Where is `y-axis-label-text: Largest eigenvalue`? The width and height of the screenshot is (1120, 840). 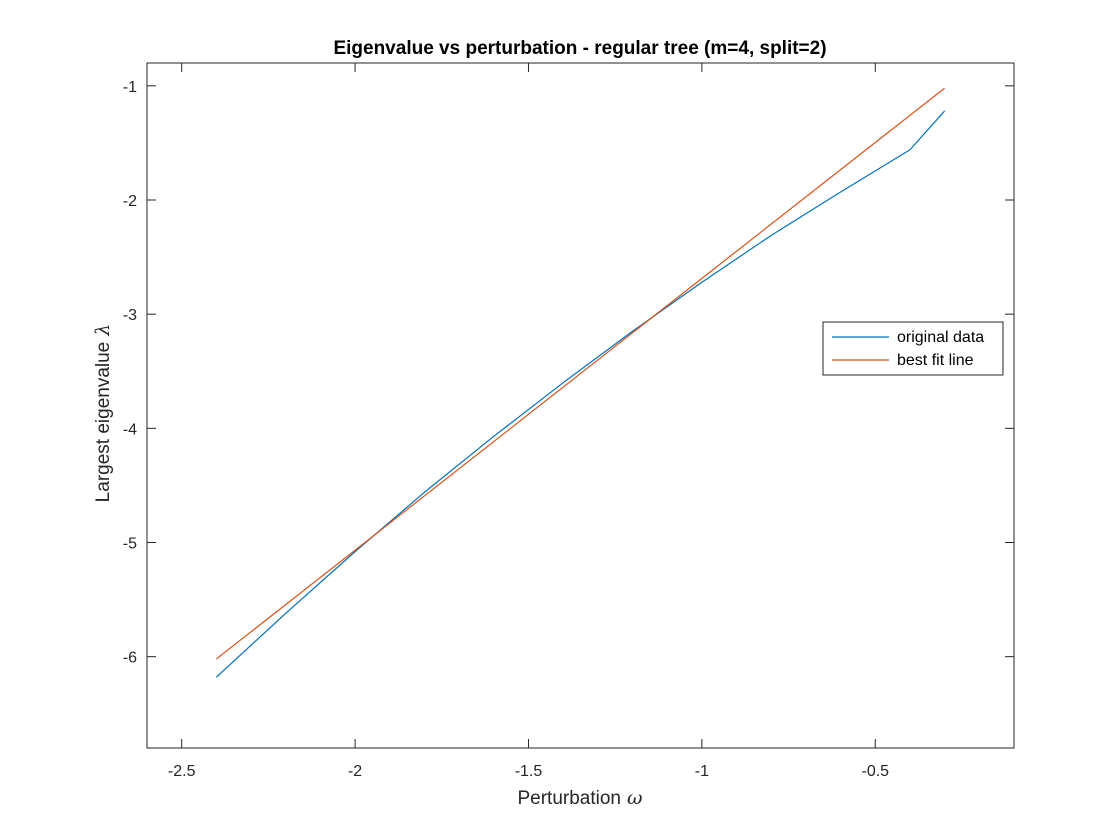
y-axis-label-text: Largest eigenvalue is located at coordinates (103, 422).